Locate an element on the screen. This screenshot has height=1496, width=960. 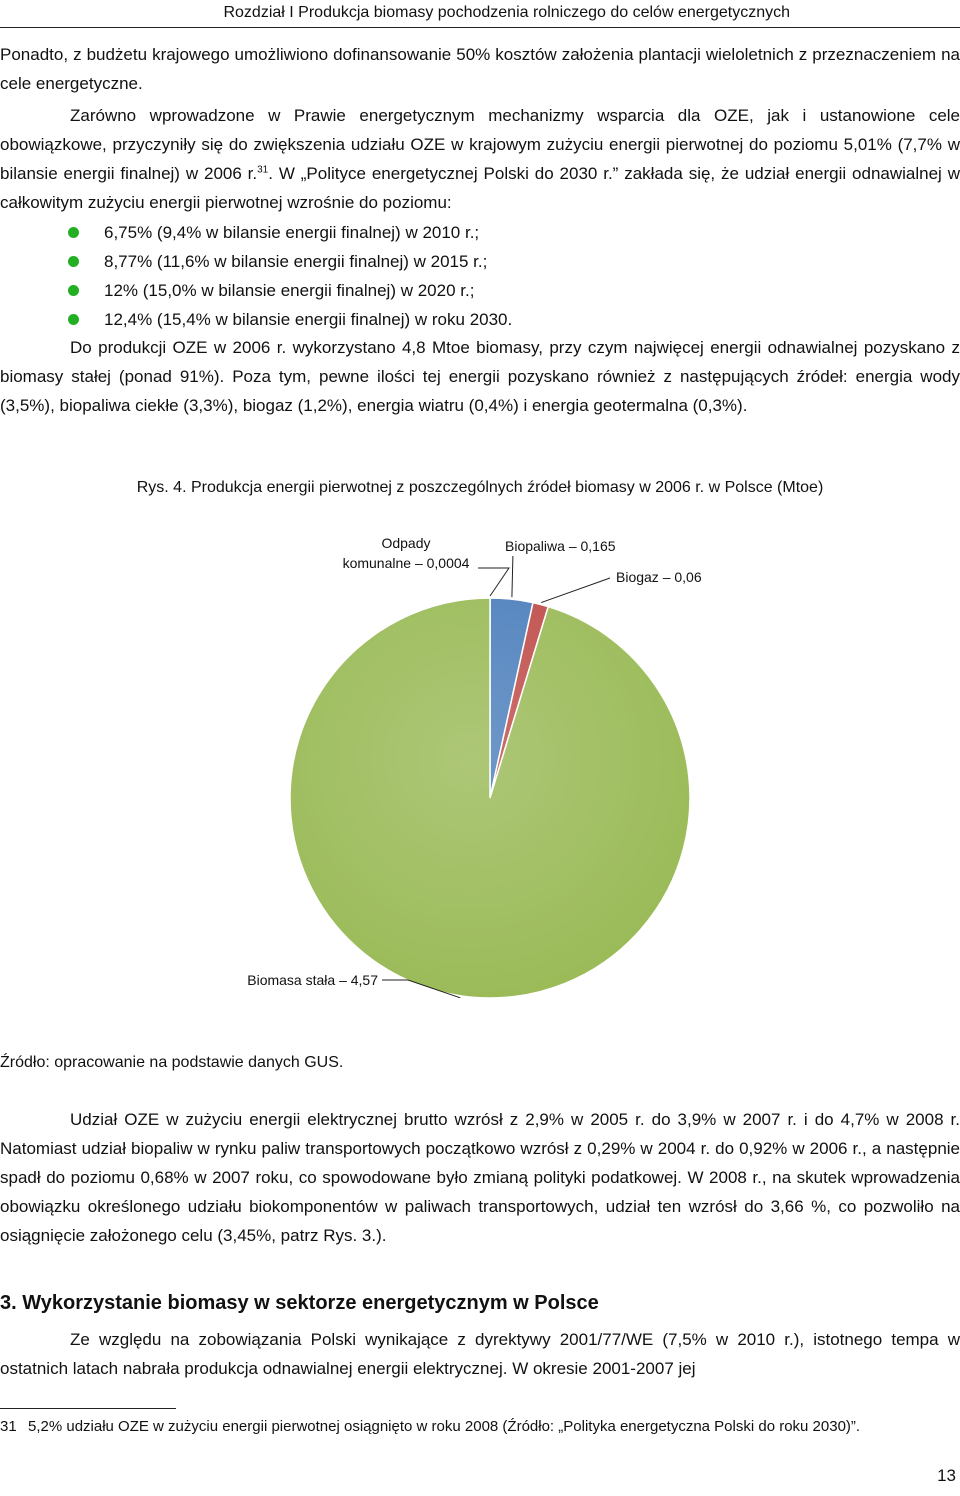
pie-slice-label: komunalne – 0,0004 is located at coordinates (406, 563).